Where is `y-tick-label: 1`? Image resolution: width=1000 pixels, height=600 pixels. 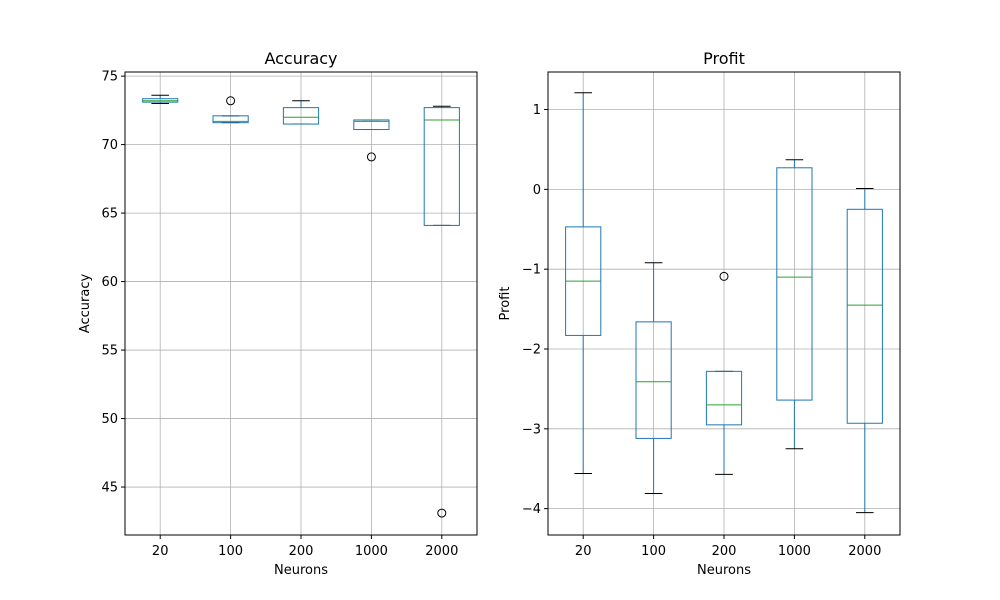 y-tick-label: 1 is located at coordinates (537, 110).